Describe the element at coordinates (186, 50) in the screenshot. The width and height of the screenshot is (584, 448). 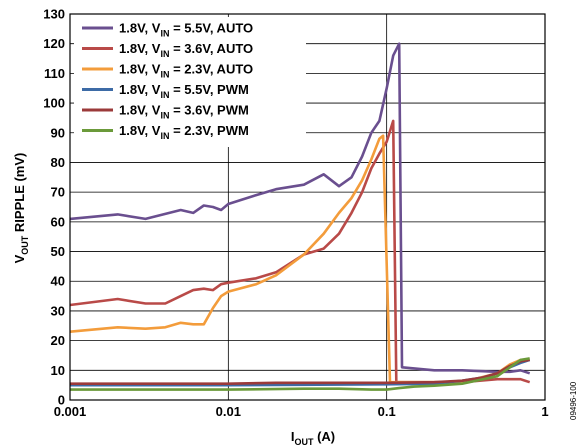
I see `legend-label-2: 1.8V, VIN = 3.6V, AUTO` at that location.